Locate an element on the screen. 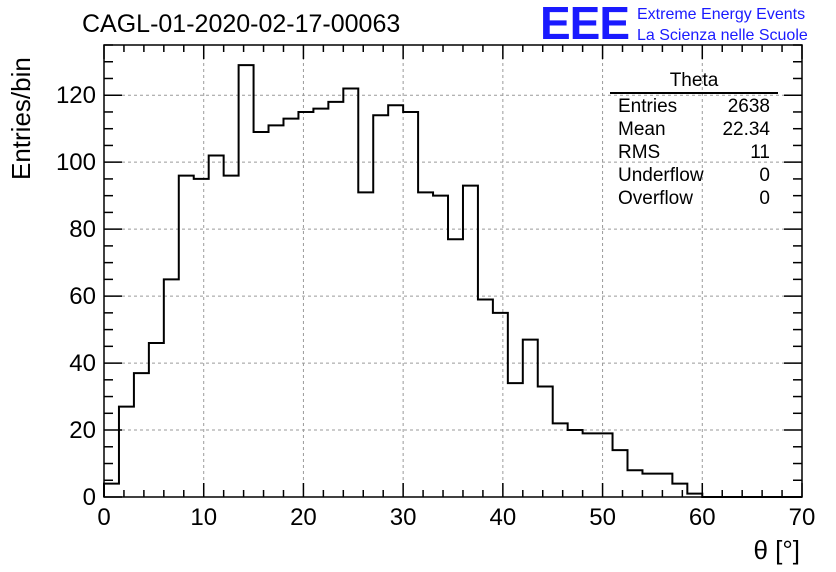 The height and width of the screenshot is (572, 836). y-tick-label: 60 is located at coordinates (82, 296).